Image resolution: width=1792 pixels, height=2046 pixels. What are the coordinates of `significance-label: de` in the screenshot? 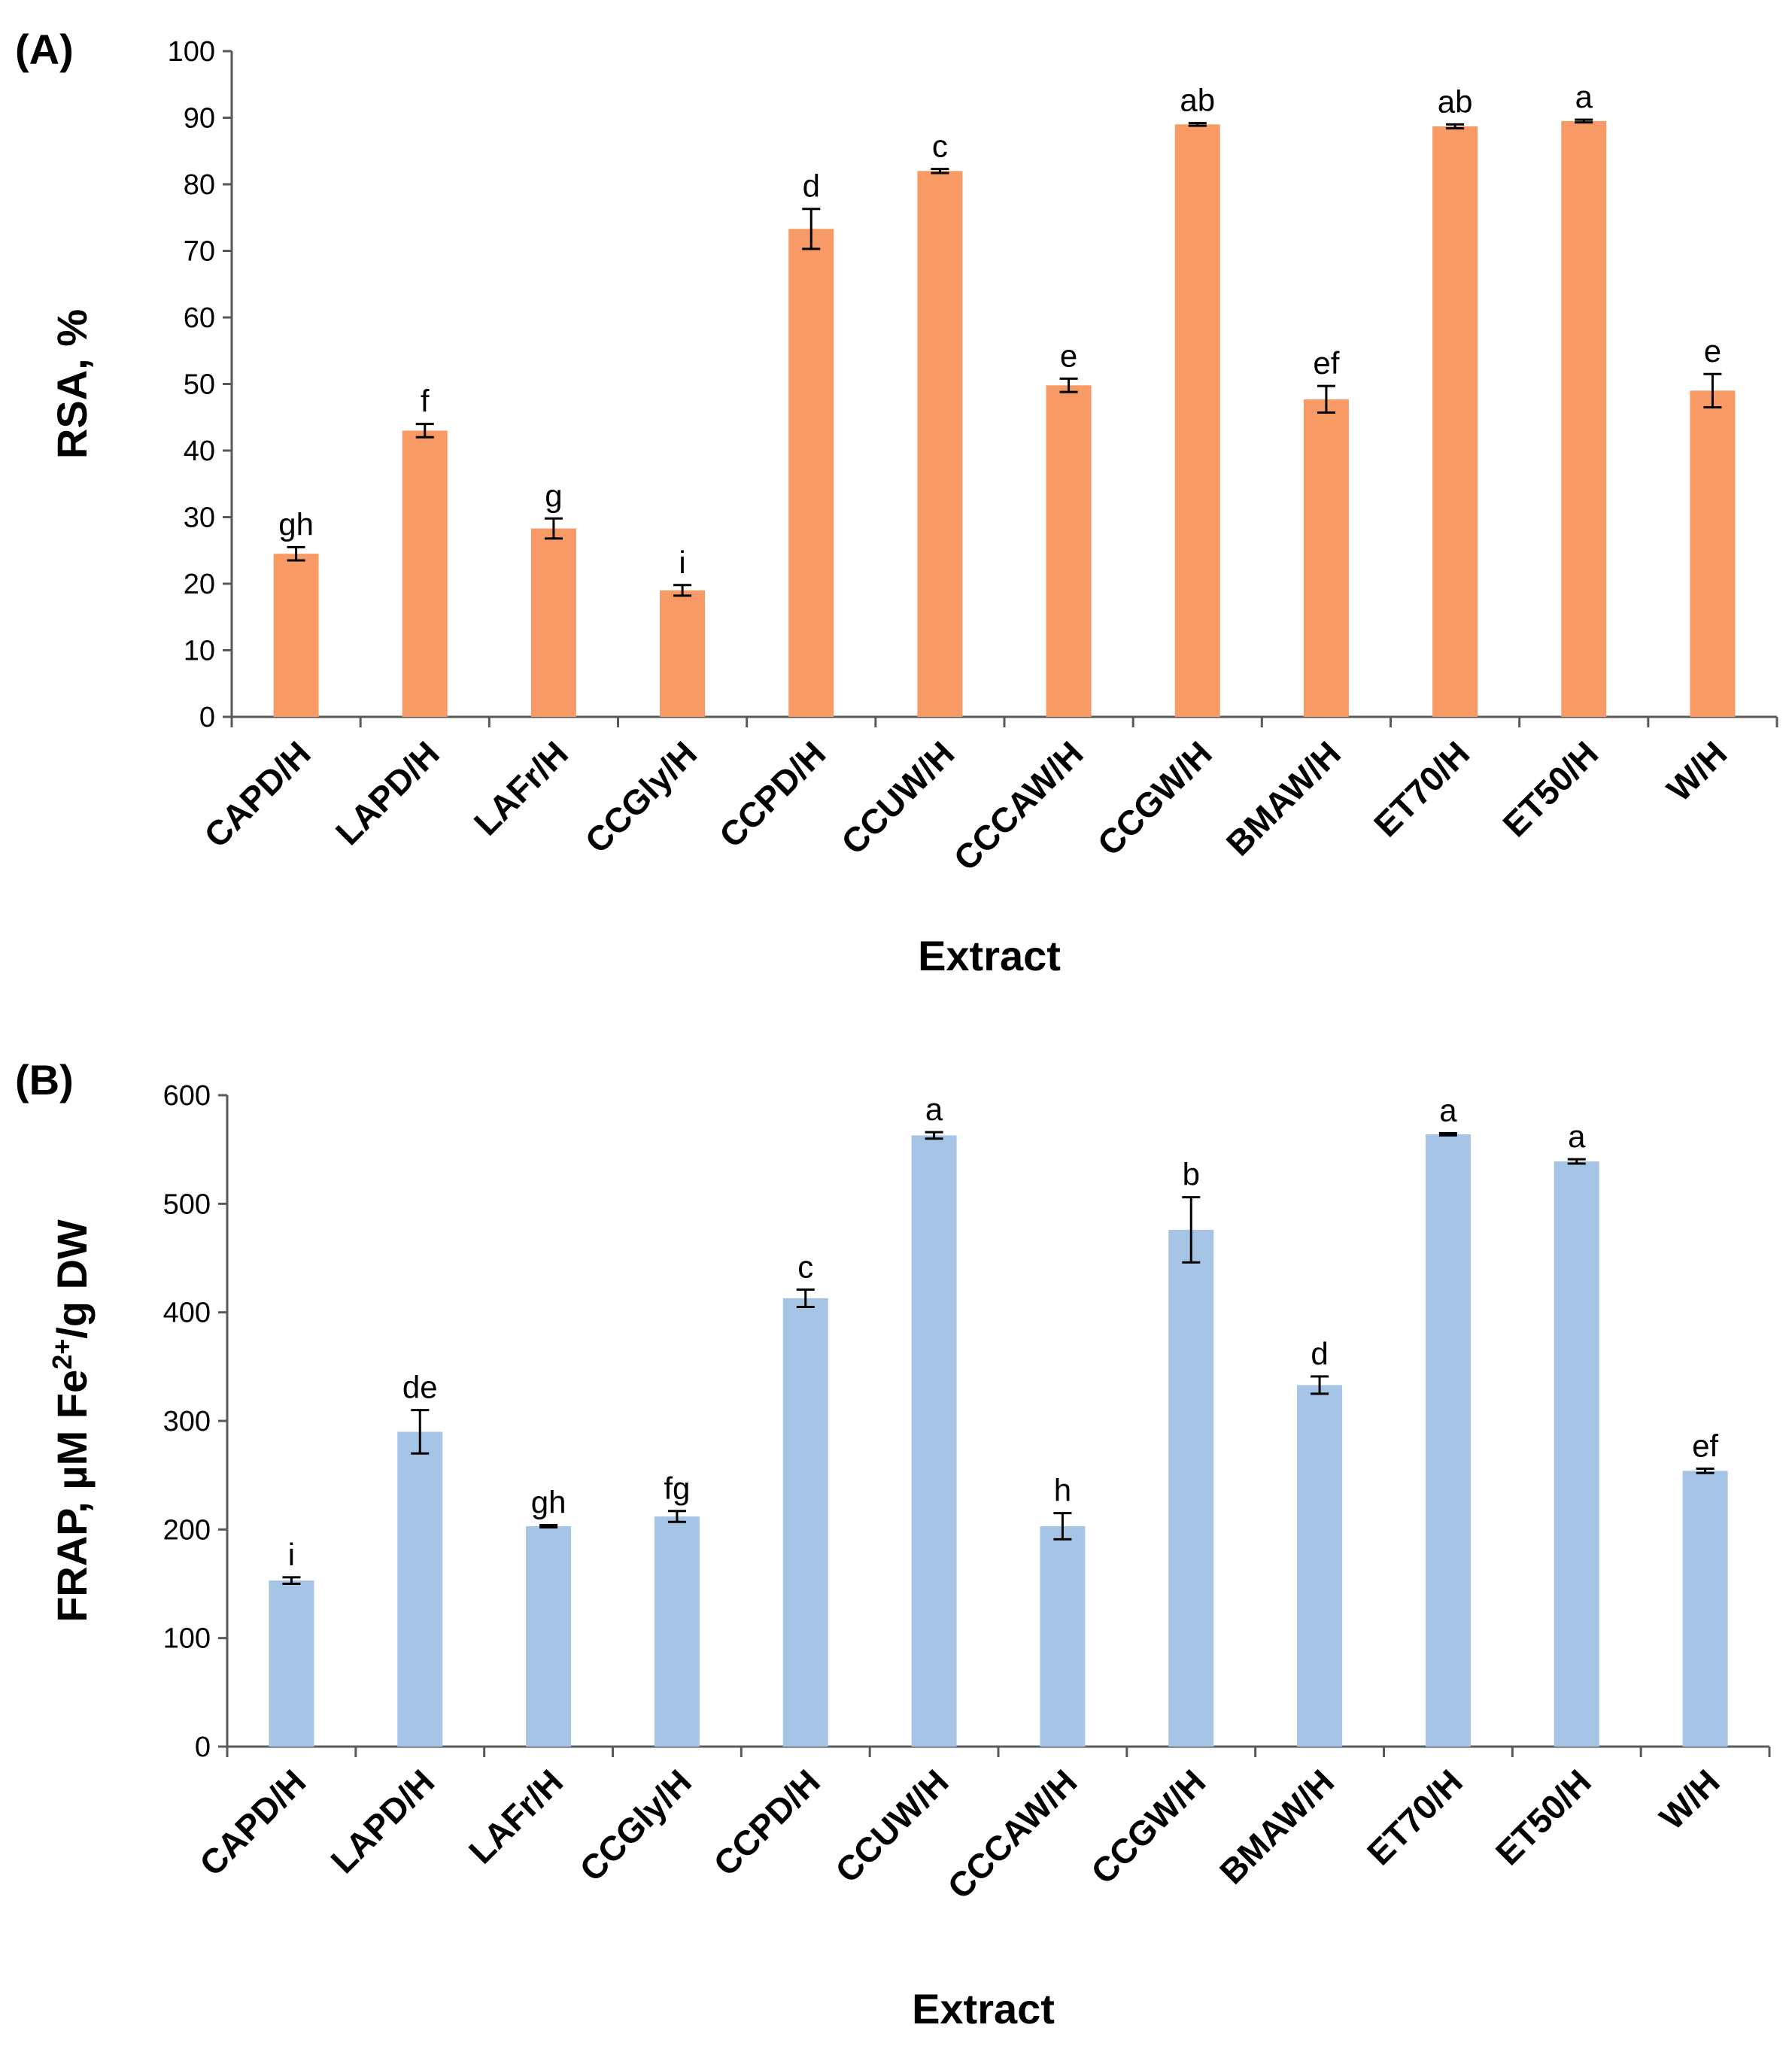 It's located at (420, 1387).